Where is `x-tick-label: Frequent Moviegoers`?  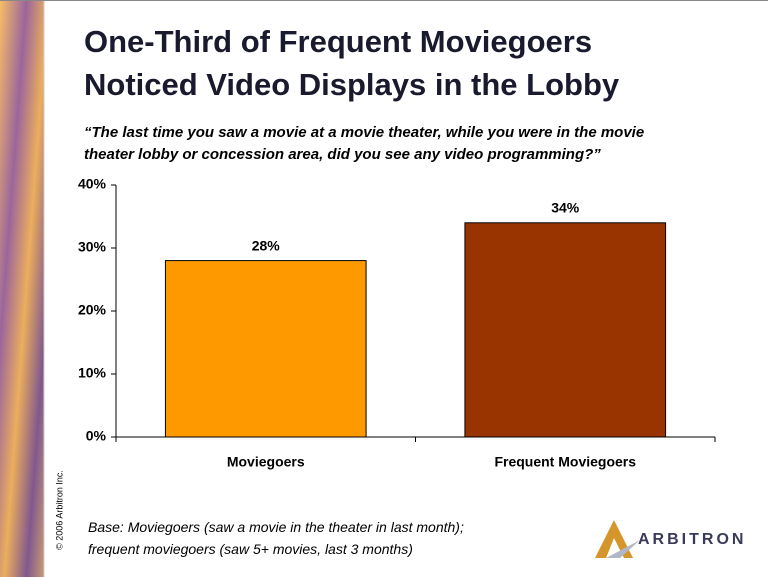
x-tick-label: Frequent Moviegoers is located at coordinates (565, 462).